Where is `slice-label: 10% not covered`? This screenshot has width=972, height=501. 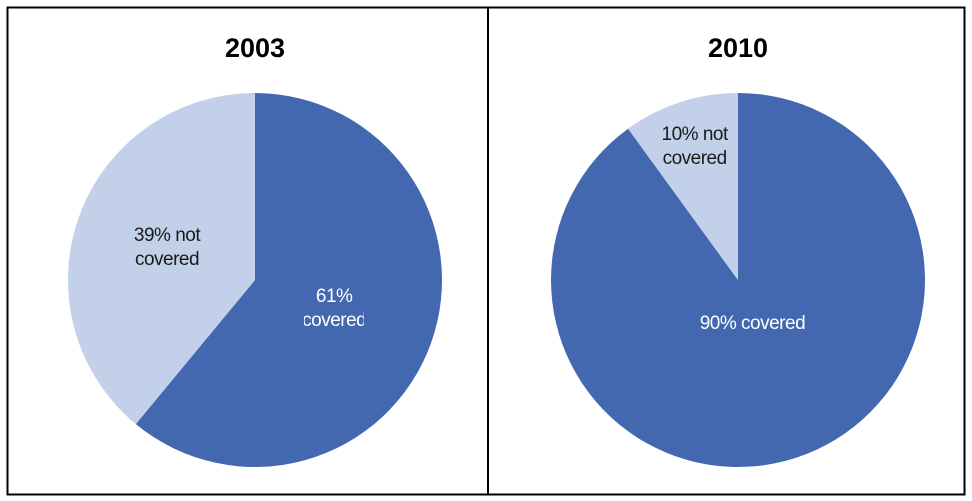 slice-label: 10% not covered is located at coordinates (695, 146).